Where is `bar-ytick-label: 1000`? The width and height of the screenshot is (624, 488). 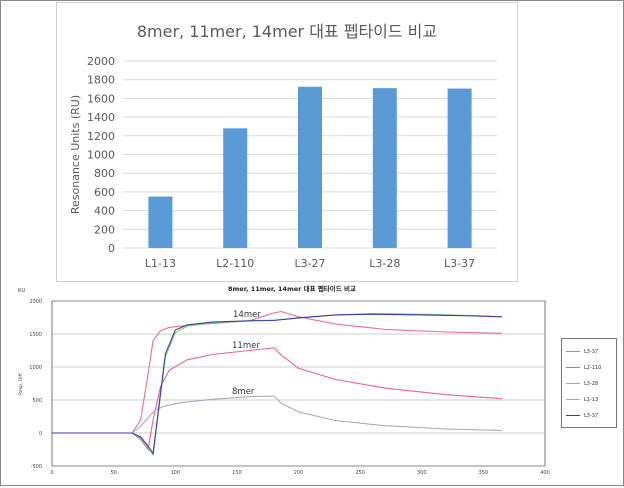 bar-ytick-label: 1000 is located at coordinates (101, 155).